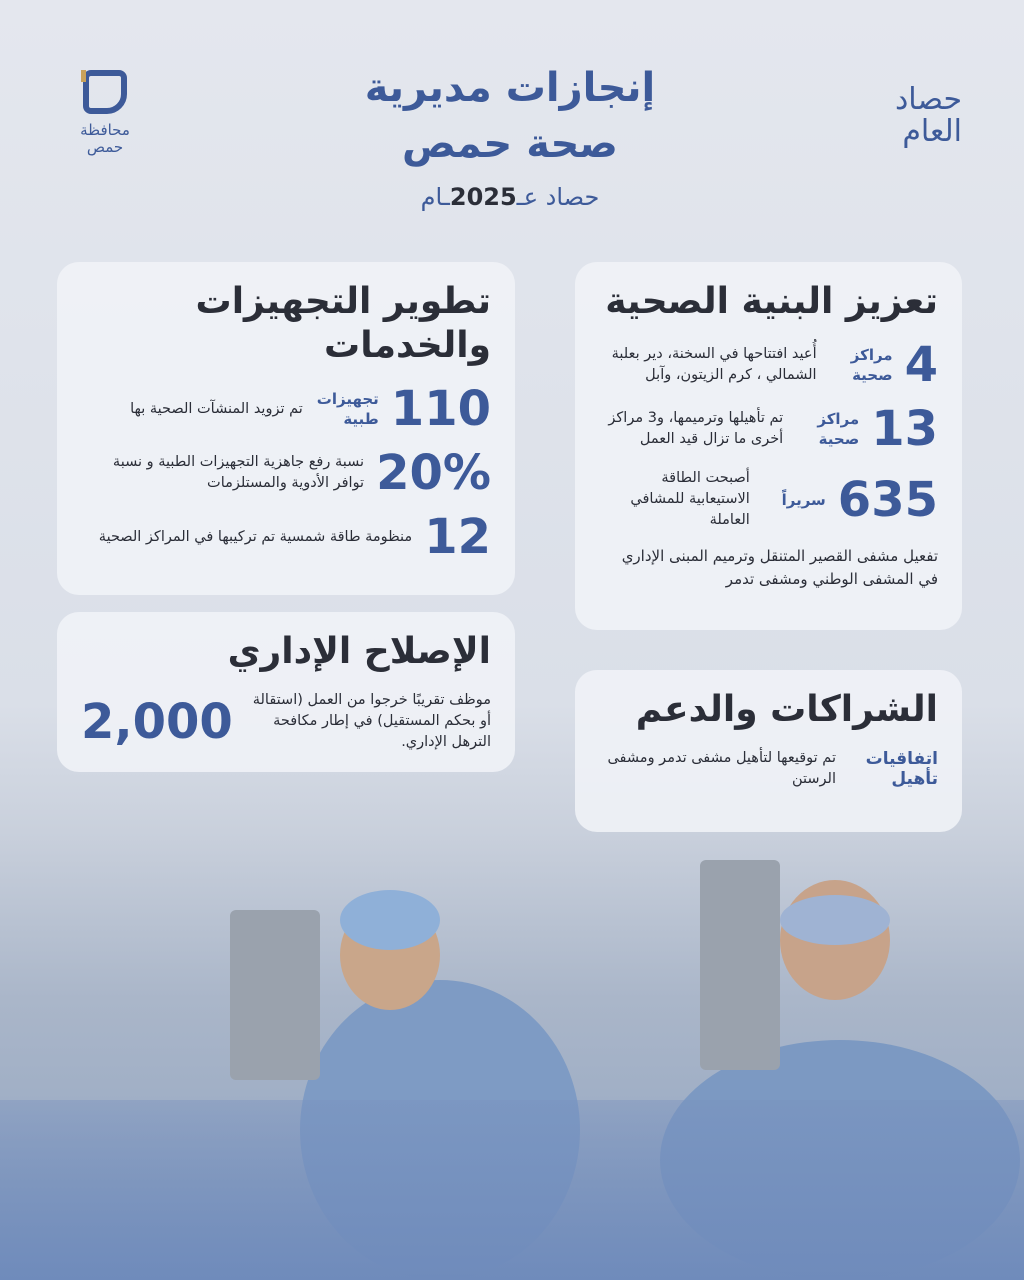 This screenshot has height=1280, width=1024. Describe the element at coordinates (359, 651) in the screenshot. I see `section-title: الإصلاح الإداري` at that location.